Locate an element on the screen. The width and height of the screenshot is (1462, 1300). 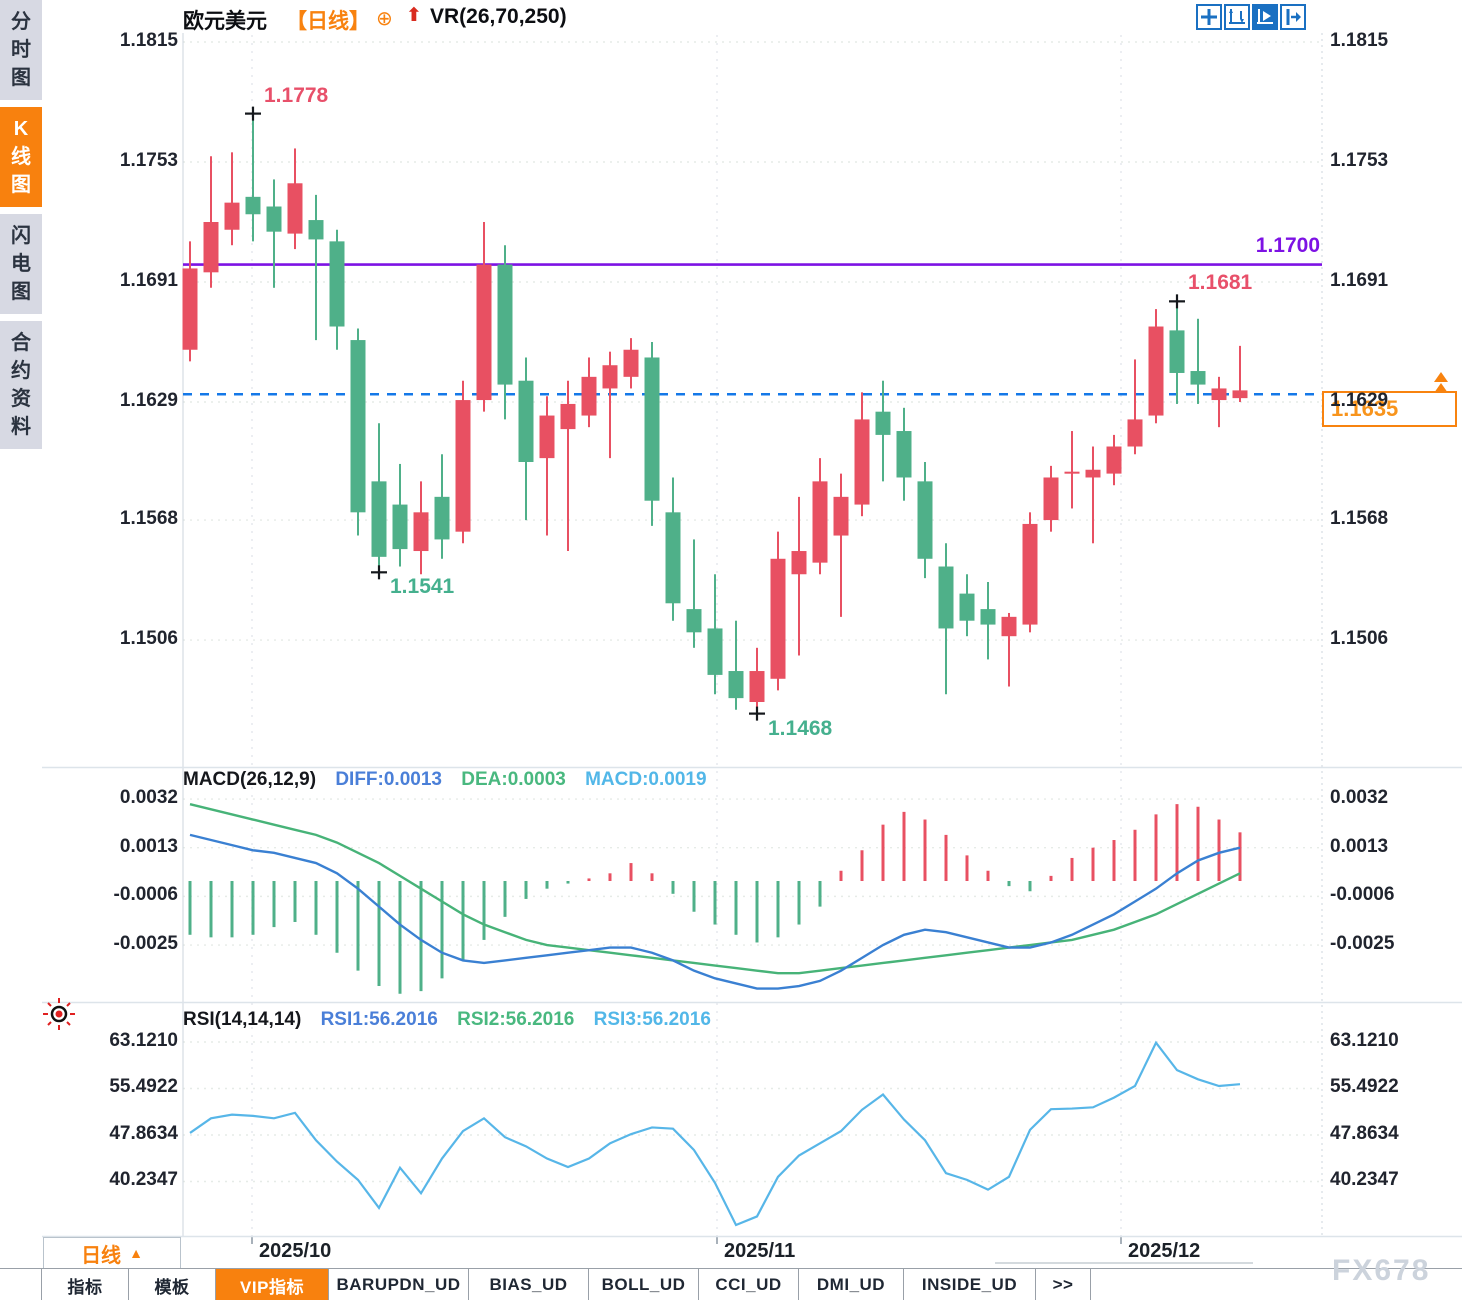
y-axis-label-left: 1.1506 is located at coordinates (148, 639).